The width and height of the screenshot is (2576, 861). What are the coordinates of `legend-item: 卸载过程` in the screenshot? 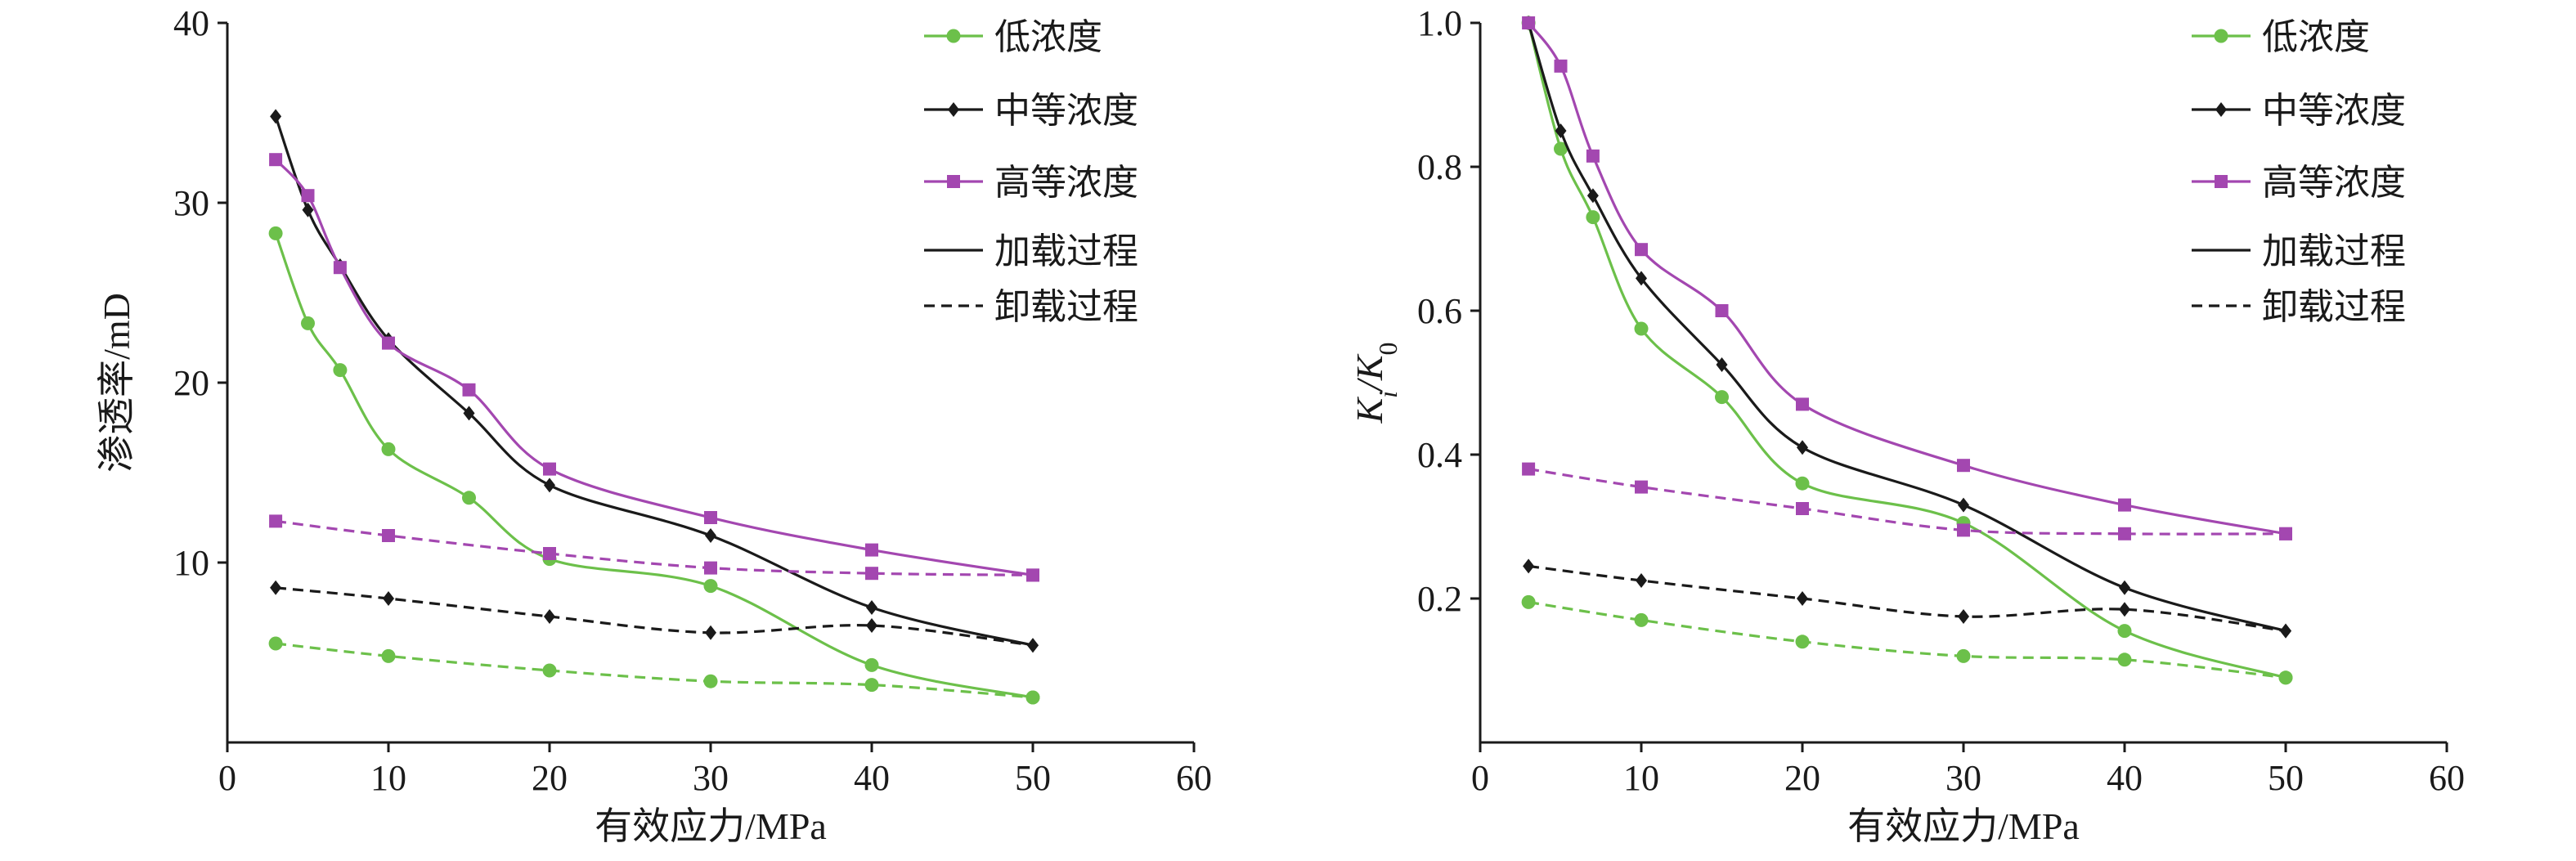 It's located at (1031, 307).